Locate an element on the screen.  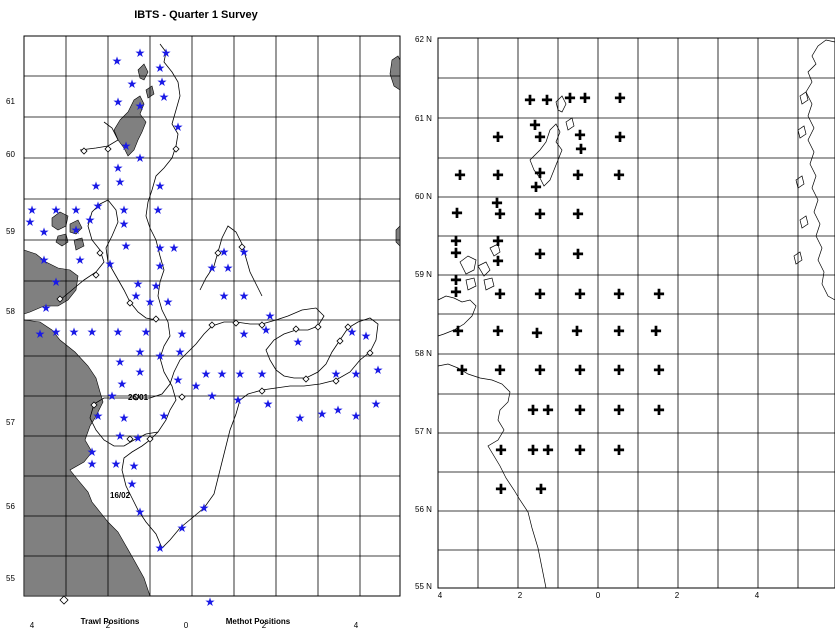
left-lon-label: 4 is located at coordinates (32, 625).